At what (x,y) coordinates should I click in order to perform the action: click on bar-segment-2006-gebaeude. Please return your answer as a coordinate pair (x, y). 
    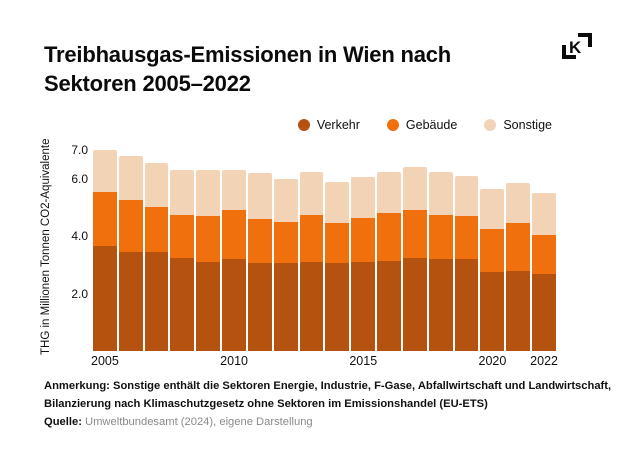
    Looking at the image, I should click on (130, 226).